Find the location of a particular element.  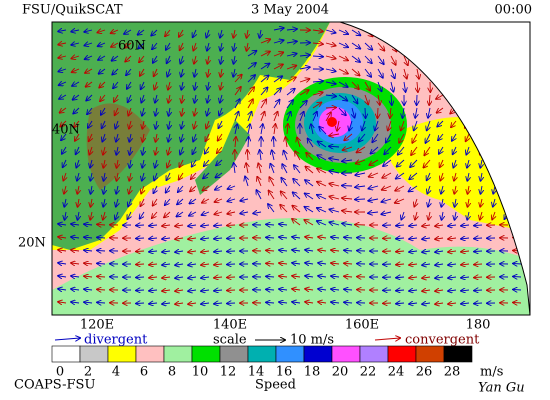

colorbar-title: Speed is located at coordinates (275, 385).